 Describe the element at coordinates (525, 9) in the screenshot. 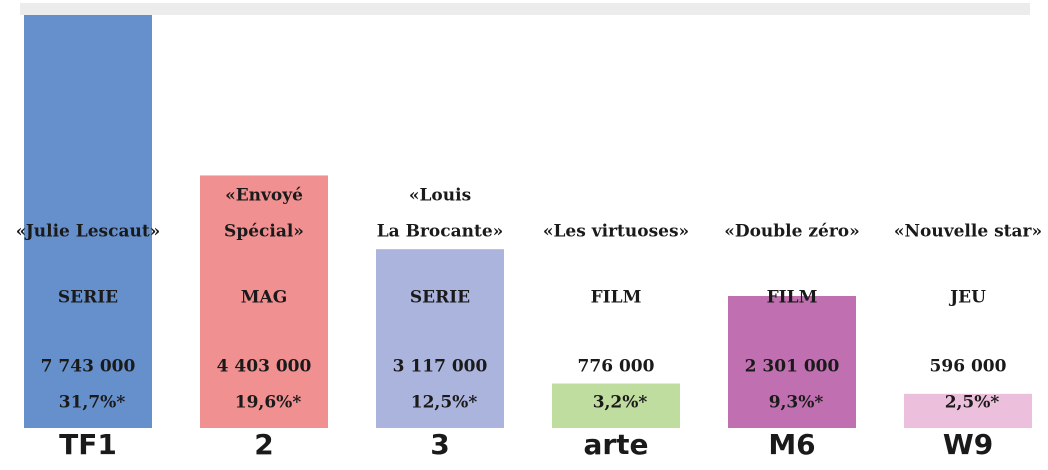

I see `top-band` at that location.